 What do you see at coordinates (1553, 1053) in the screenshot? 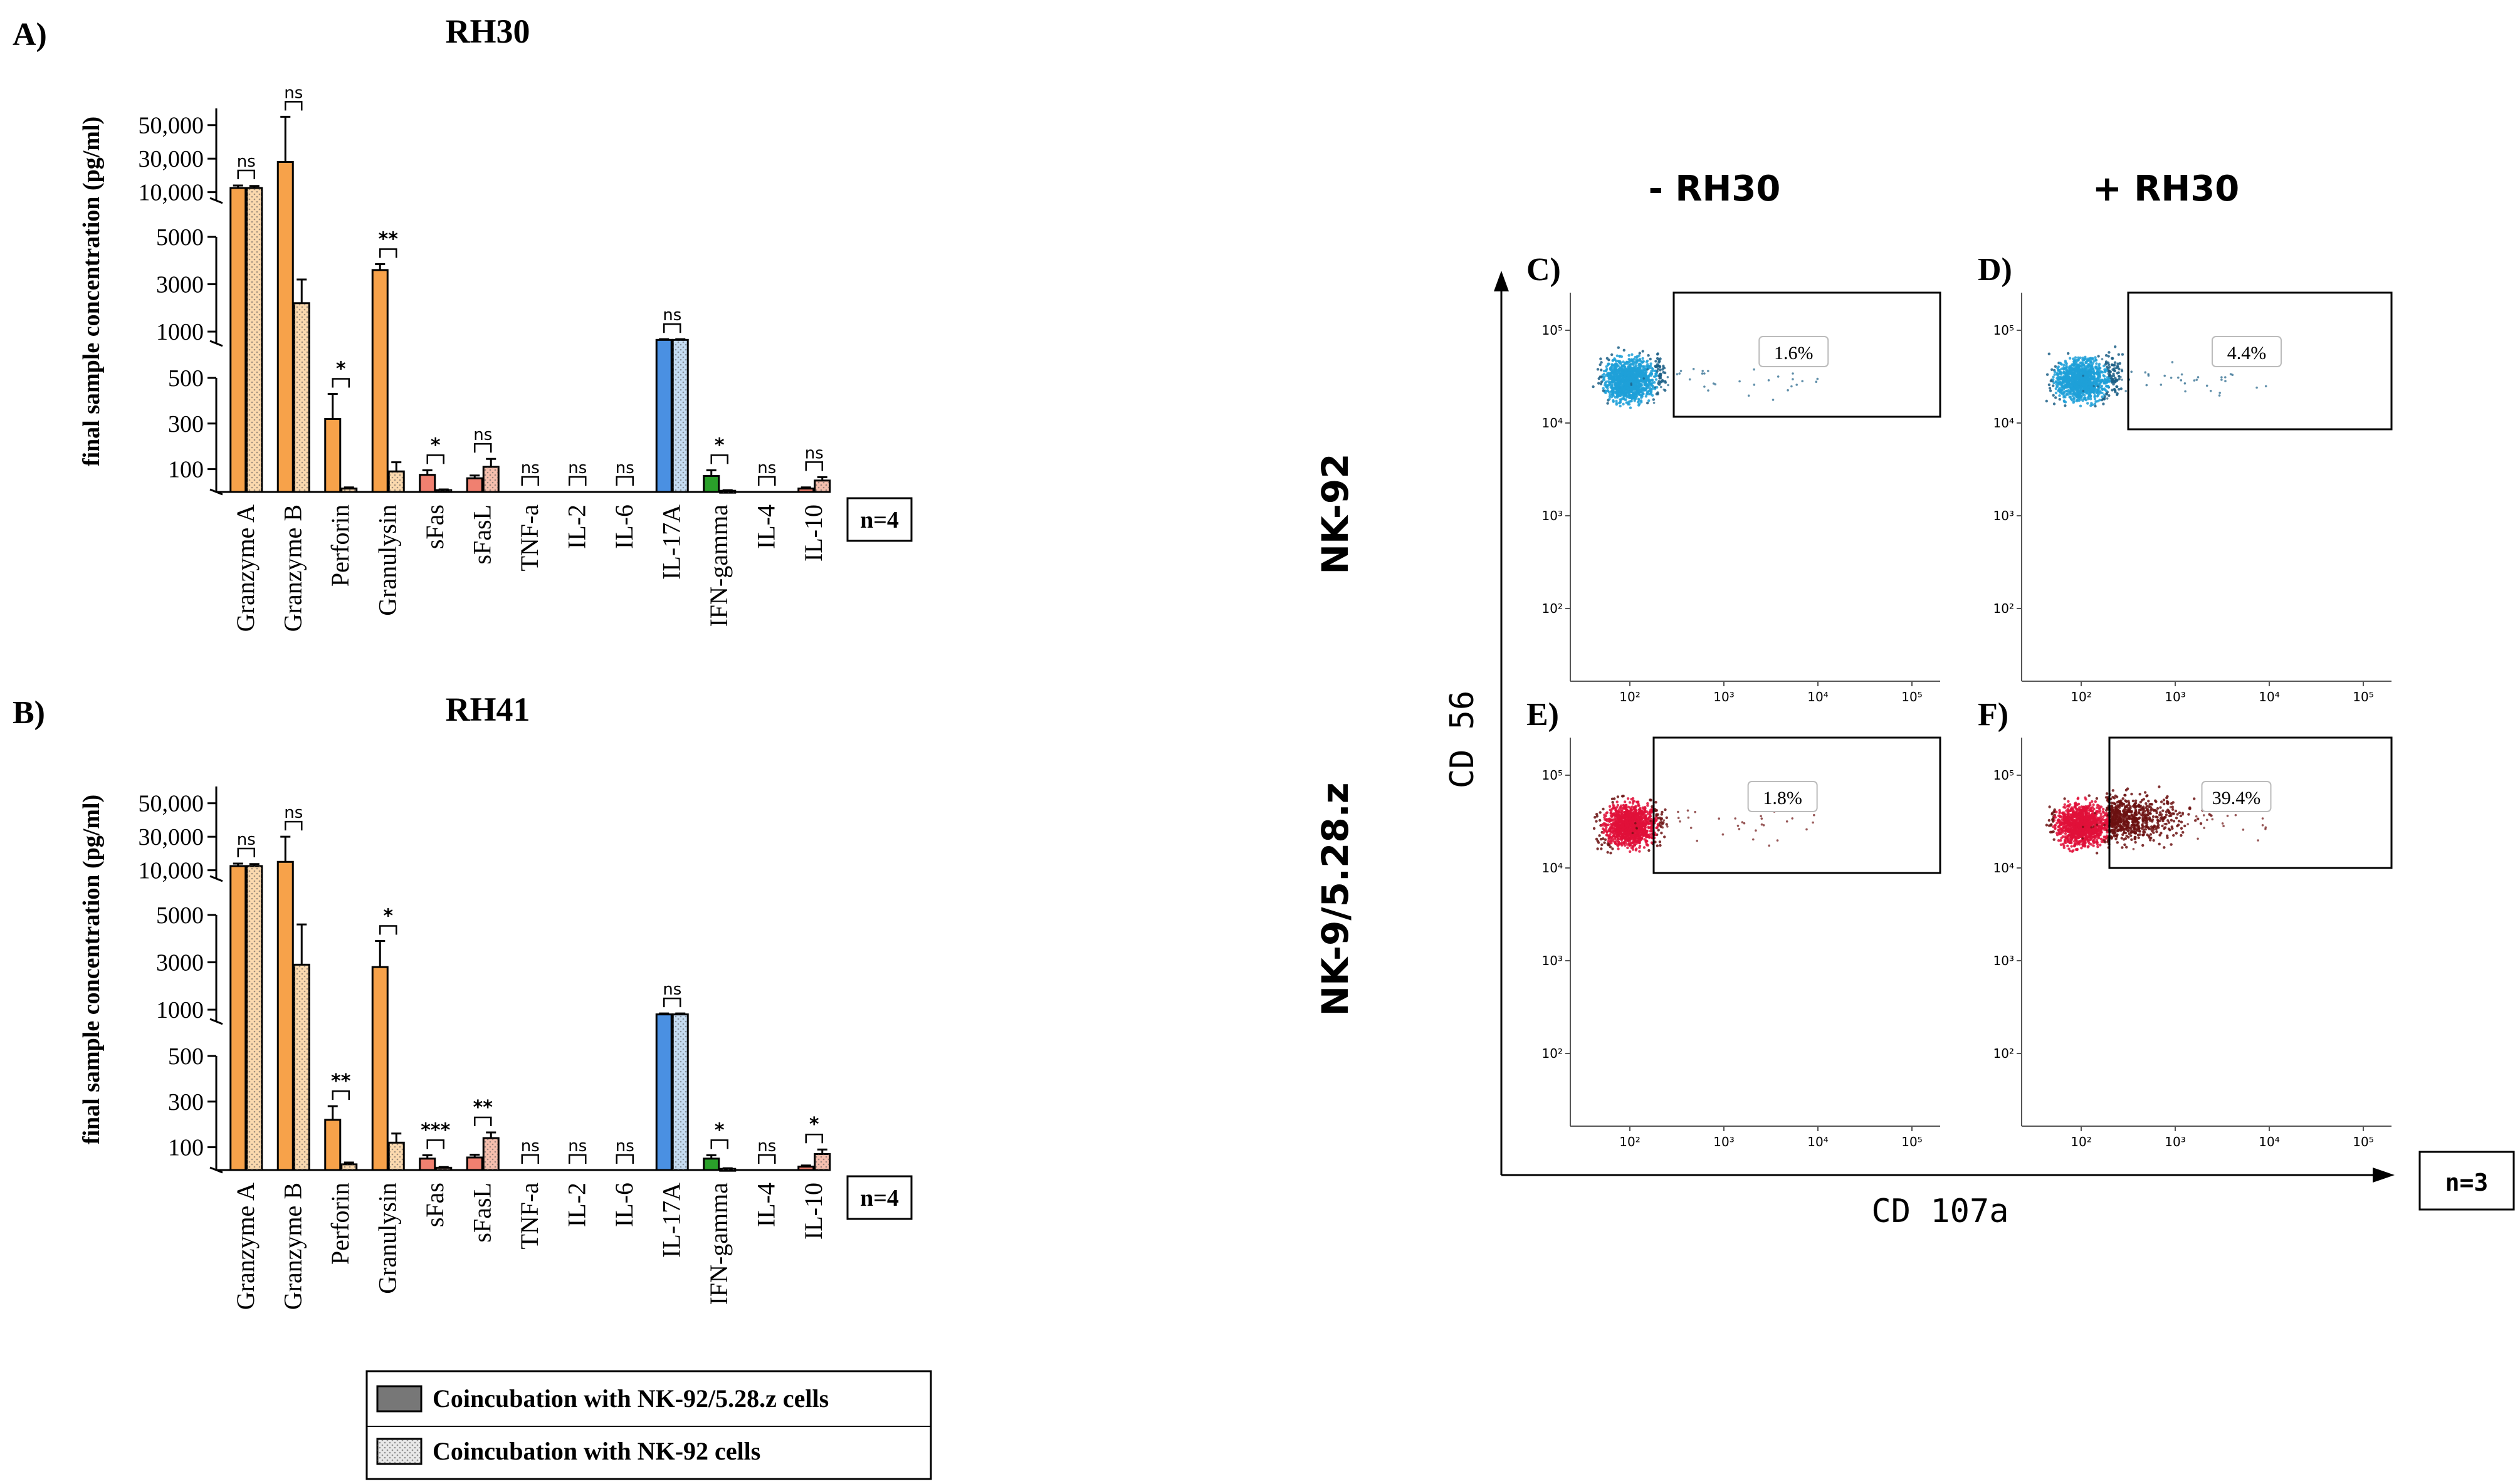
I see `plot-y-tick-label: 10²` at bounding box center [1553, 1053].